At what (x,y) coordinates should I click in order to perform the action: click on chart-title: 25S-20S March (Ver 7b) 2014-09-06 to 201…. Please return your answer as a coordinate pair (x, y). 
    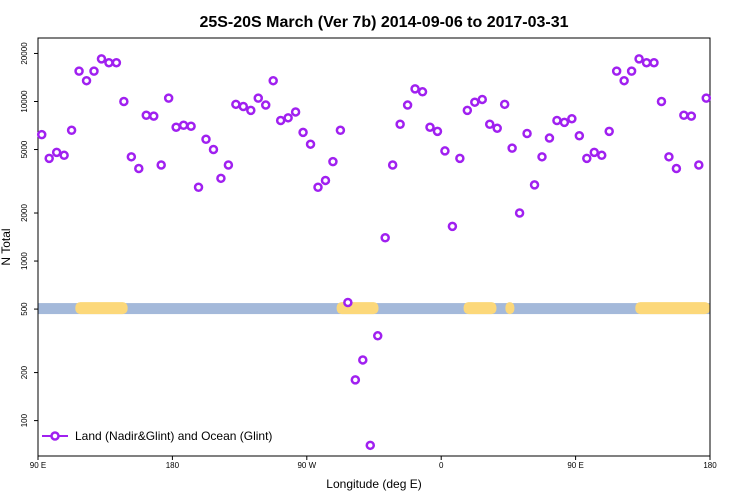
    Looking at the image, I should click on (383, 22).